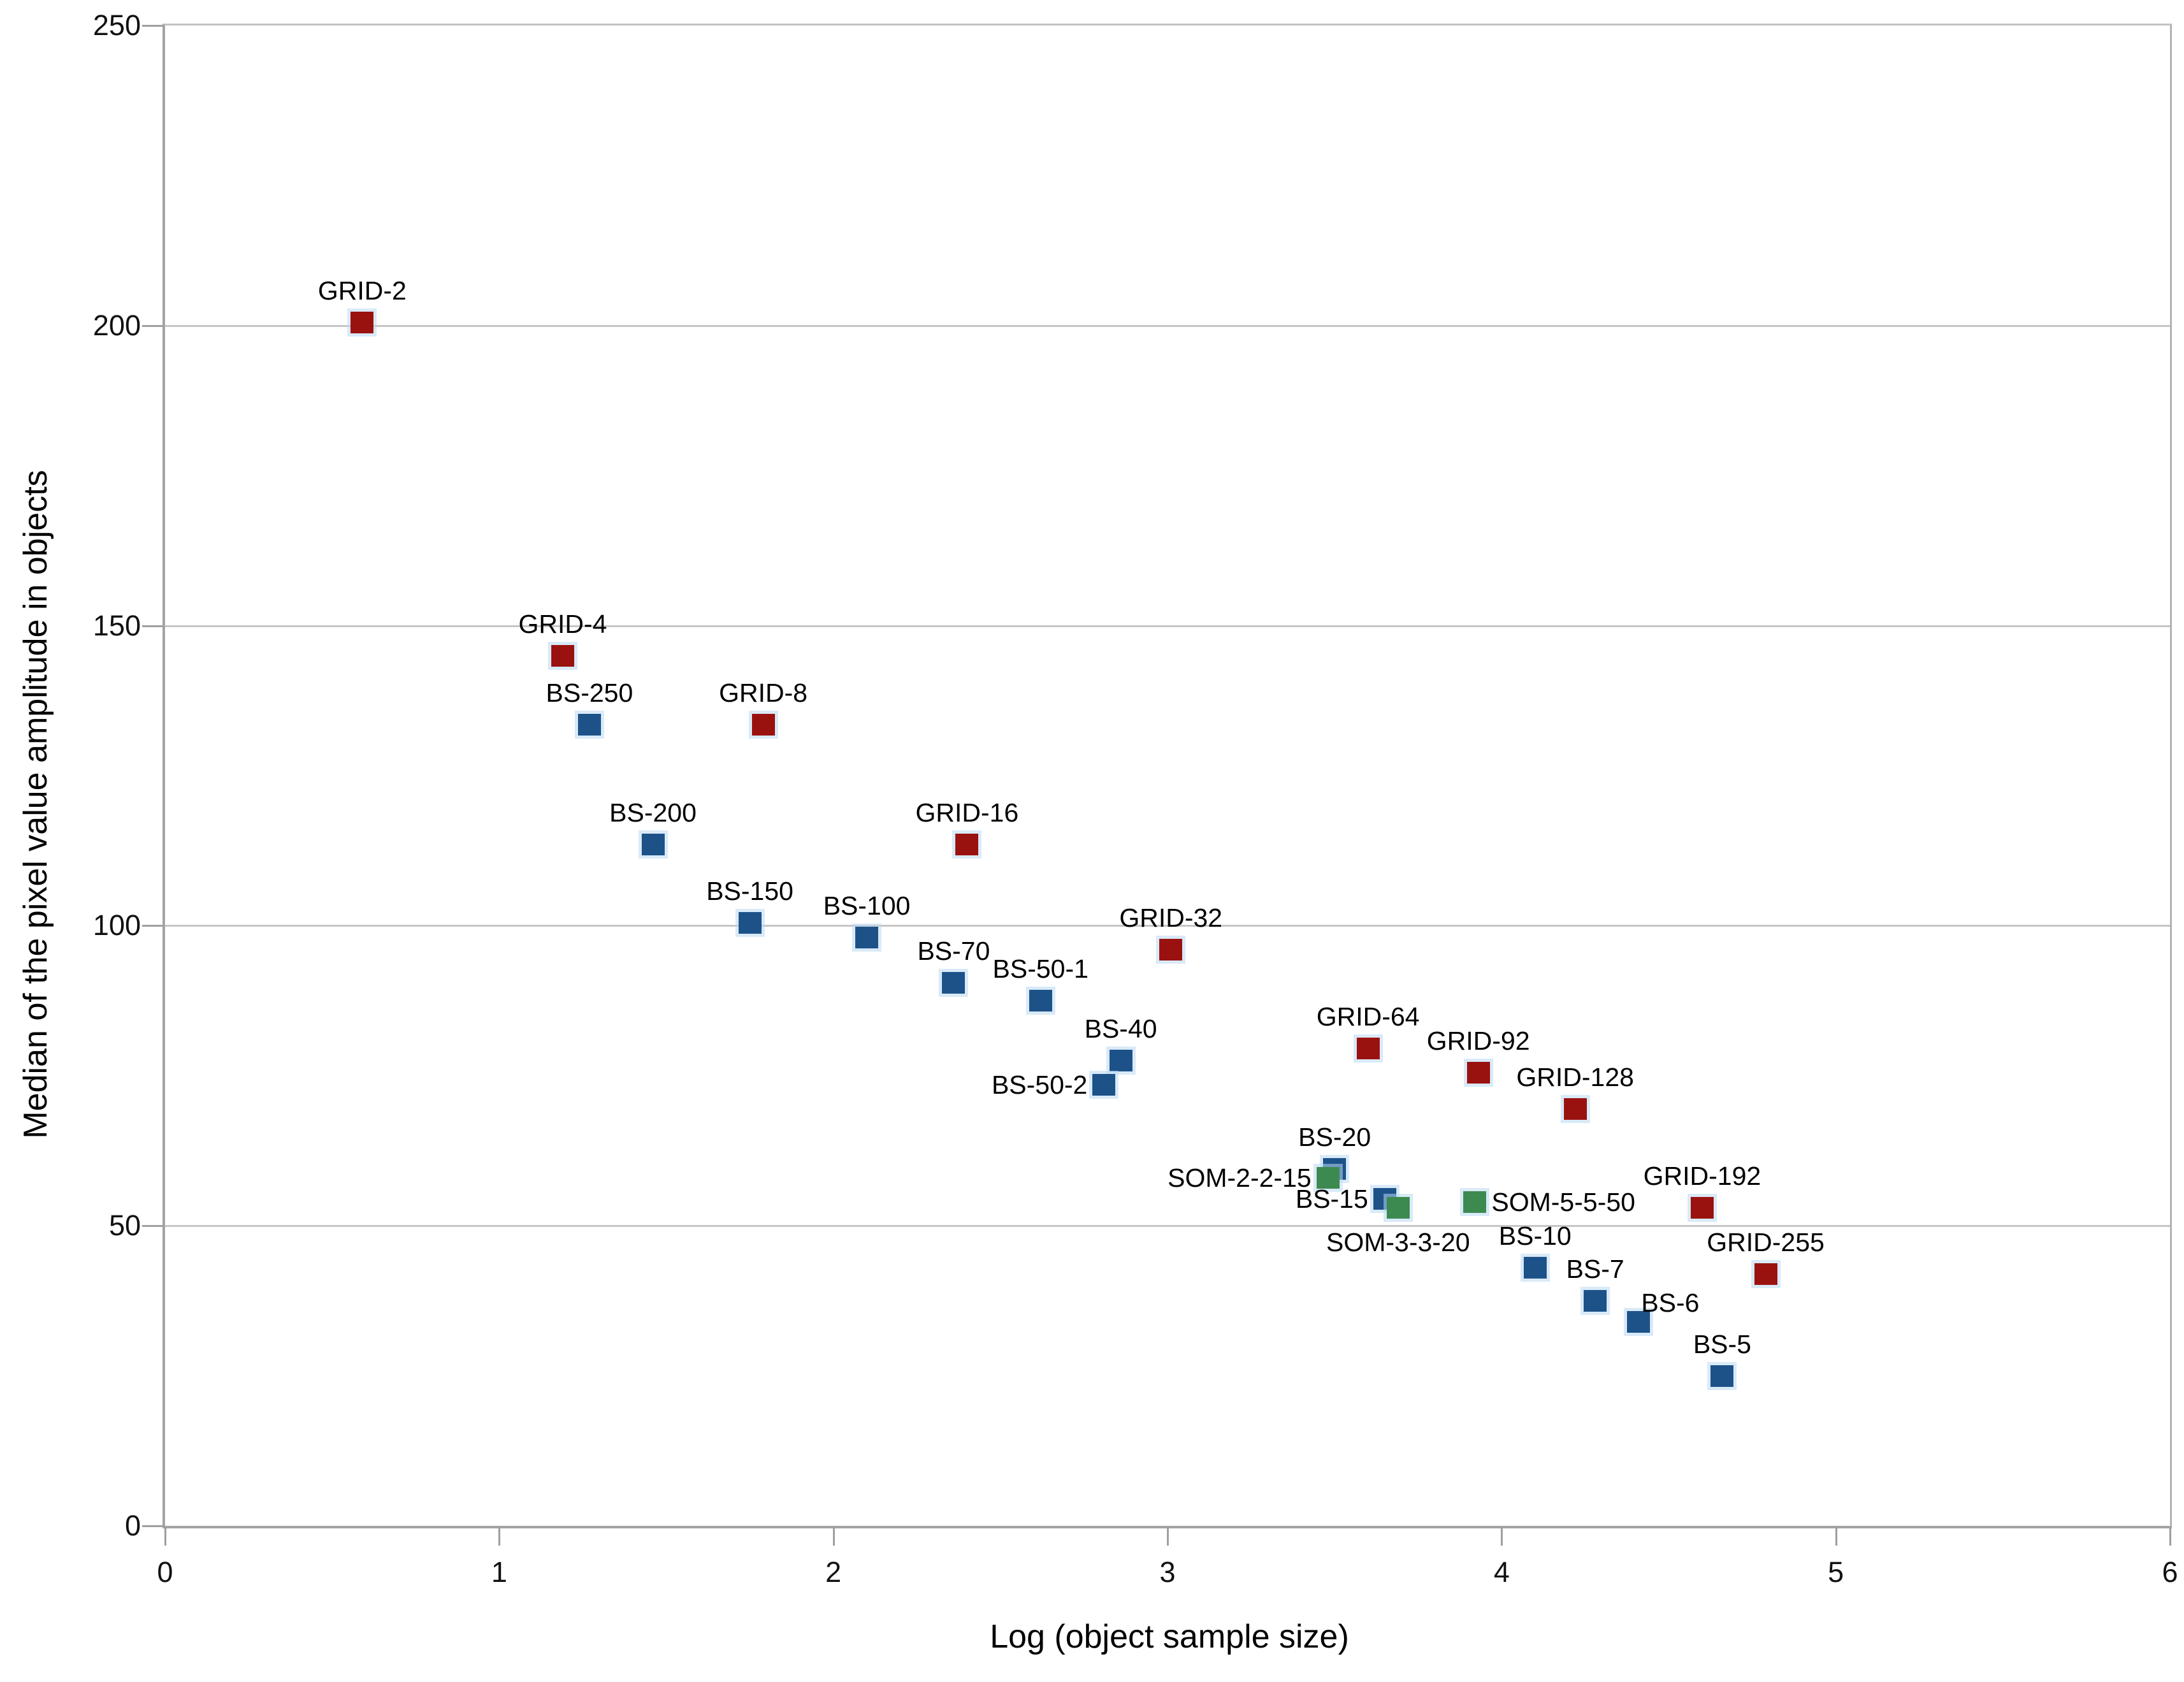 The height and width of the screenshot is (1682, 2184). What do you see at coordinates (953, 951) in the screenshot?
I see `label-bs-70: BS-70` at bounding box center [953, 951].